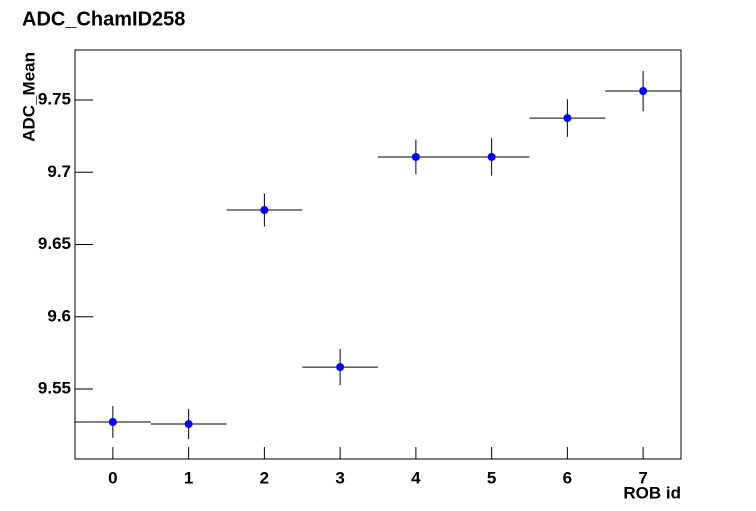  Describe the element at coordinates (54, 388) in the screenshot. I see `y-tick-label: 9.55` at that location.